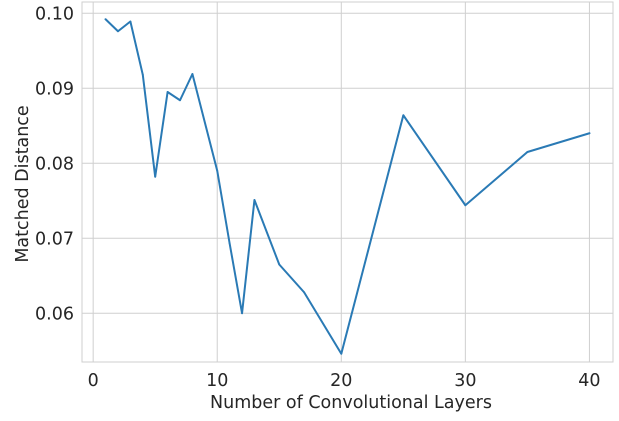 This screenshot has height=421, width=619. I want to click on x-tick-label: 30, so click(465, 381).